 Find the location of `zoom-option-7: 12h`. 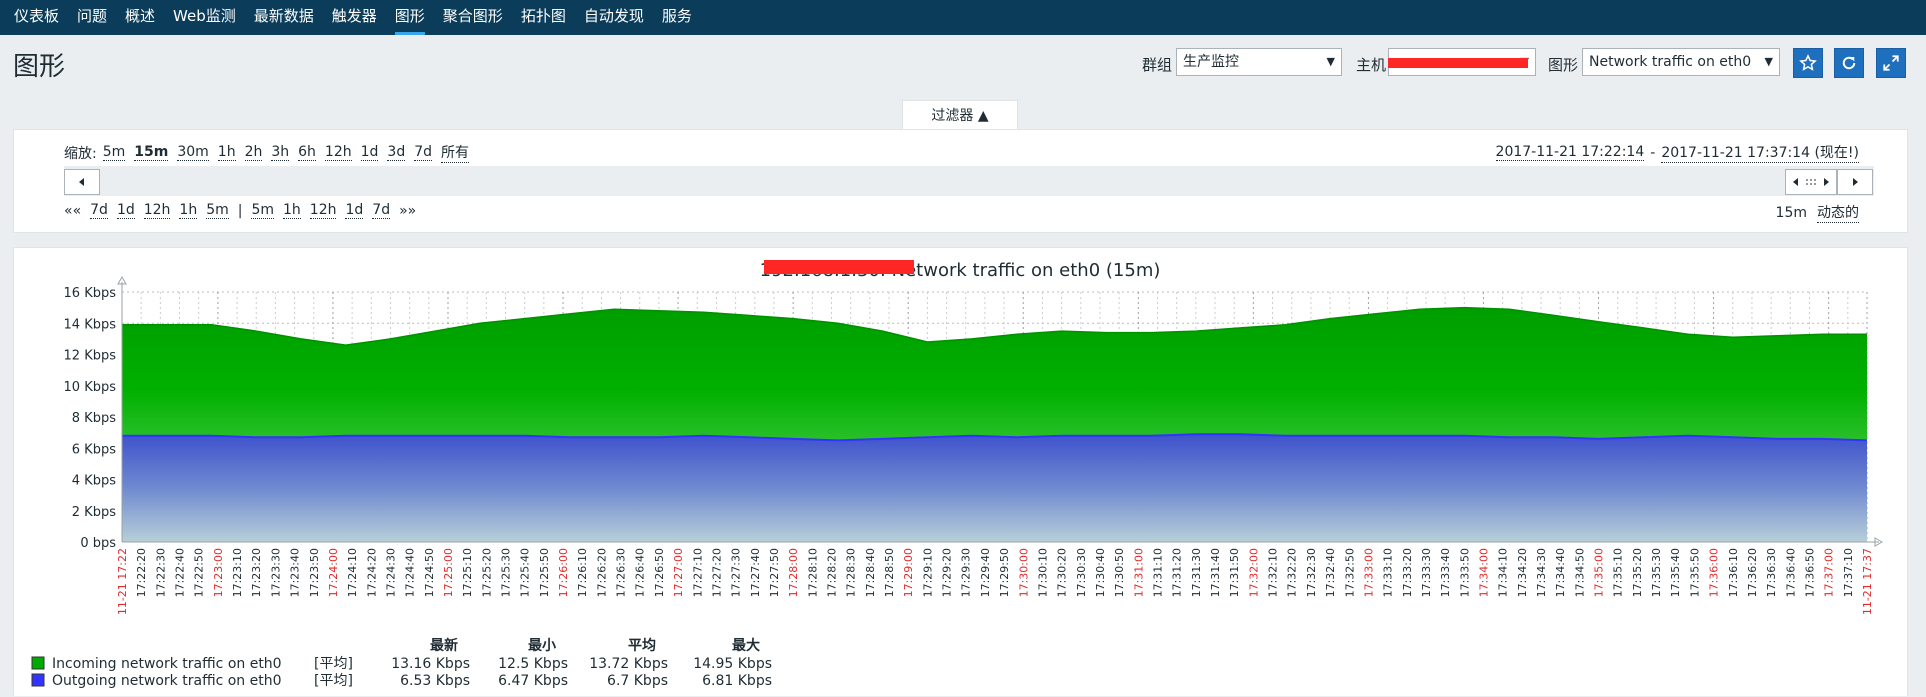

zoom-option-7: 12h is located at coordinates (338, 152).